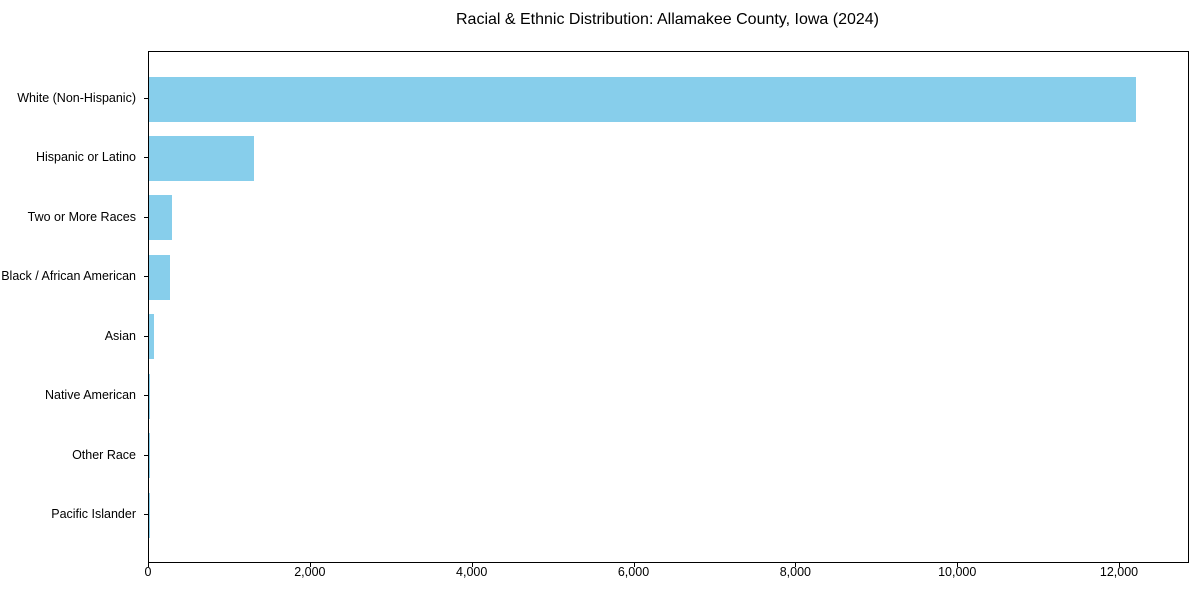 The width and height of the screenshot is (1200, 600). Describe the element at coordinates (1119, 572) in the screenshot. I see `x-tick-label: 12,000` at that location.